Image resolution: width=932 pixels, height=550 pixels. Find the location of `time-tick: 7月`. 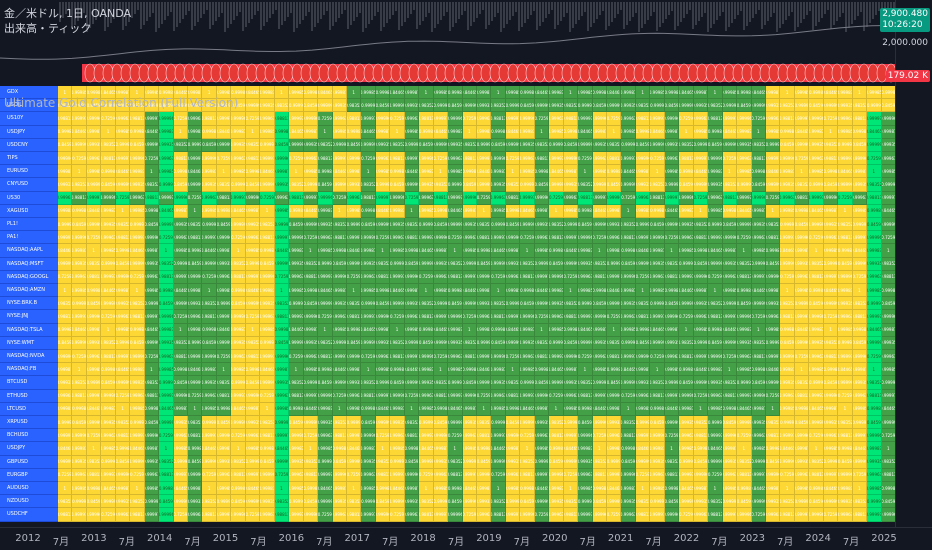

time-tick: 7月 is located at coordinates (126, 542).